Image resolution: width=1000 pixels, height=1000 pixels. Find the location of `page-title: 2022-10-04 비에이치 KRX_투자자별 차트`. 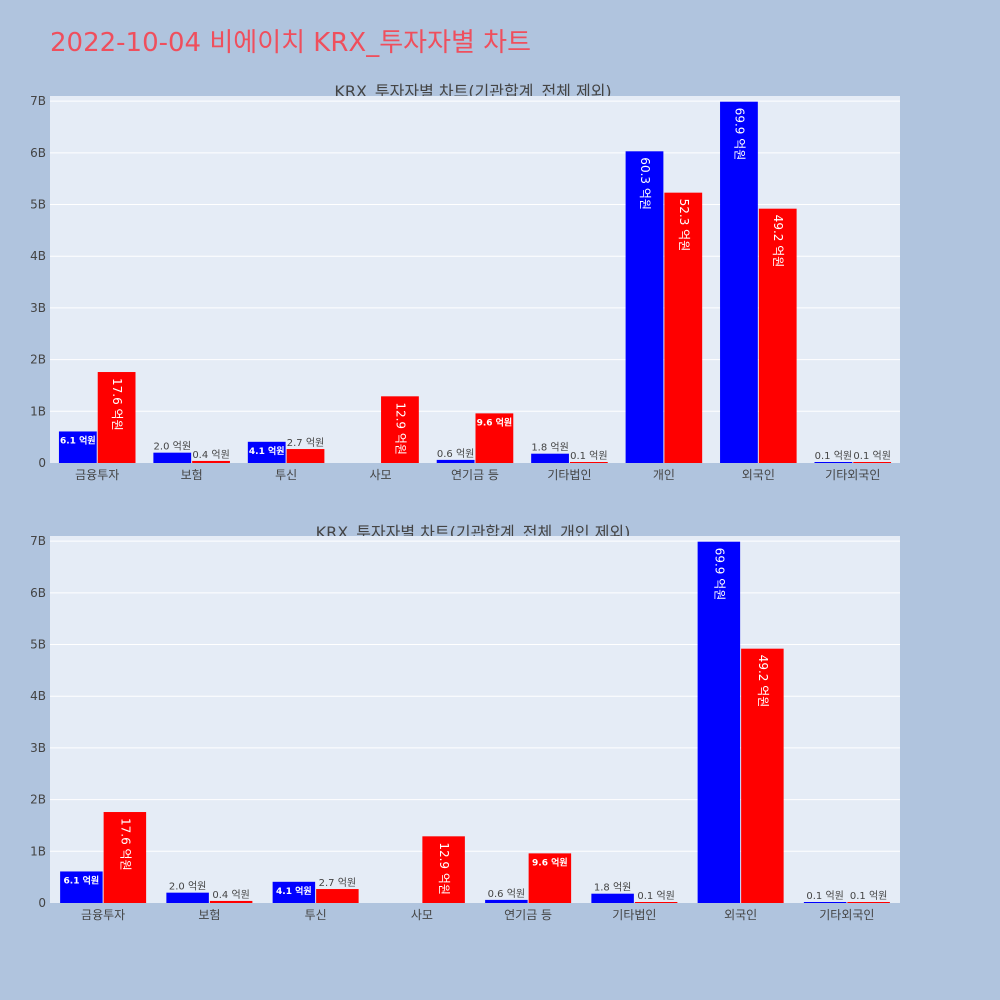

page-title: 2022-10-04 비에이치 KRX_투자자별 차트 is located at coordinates (291, 43).